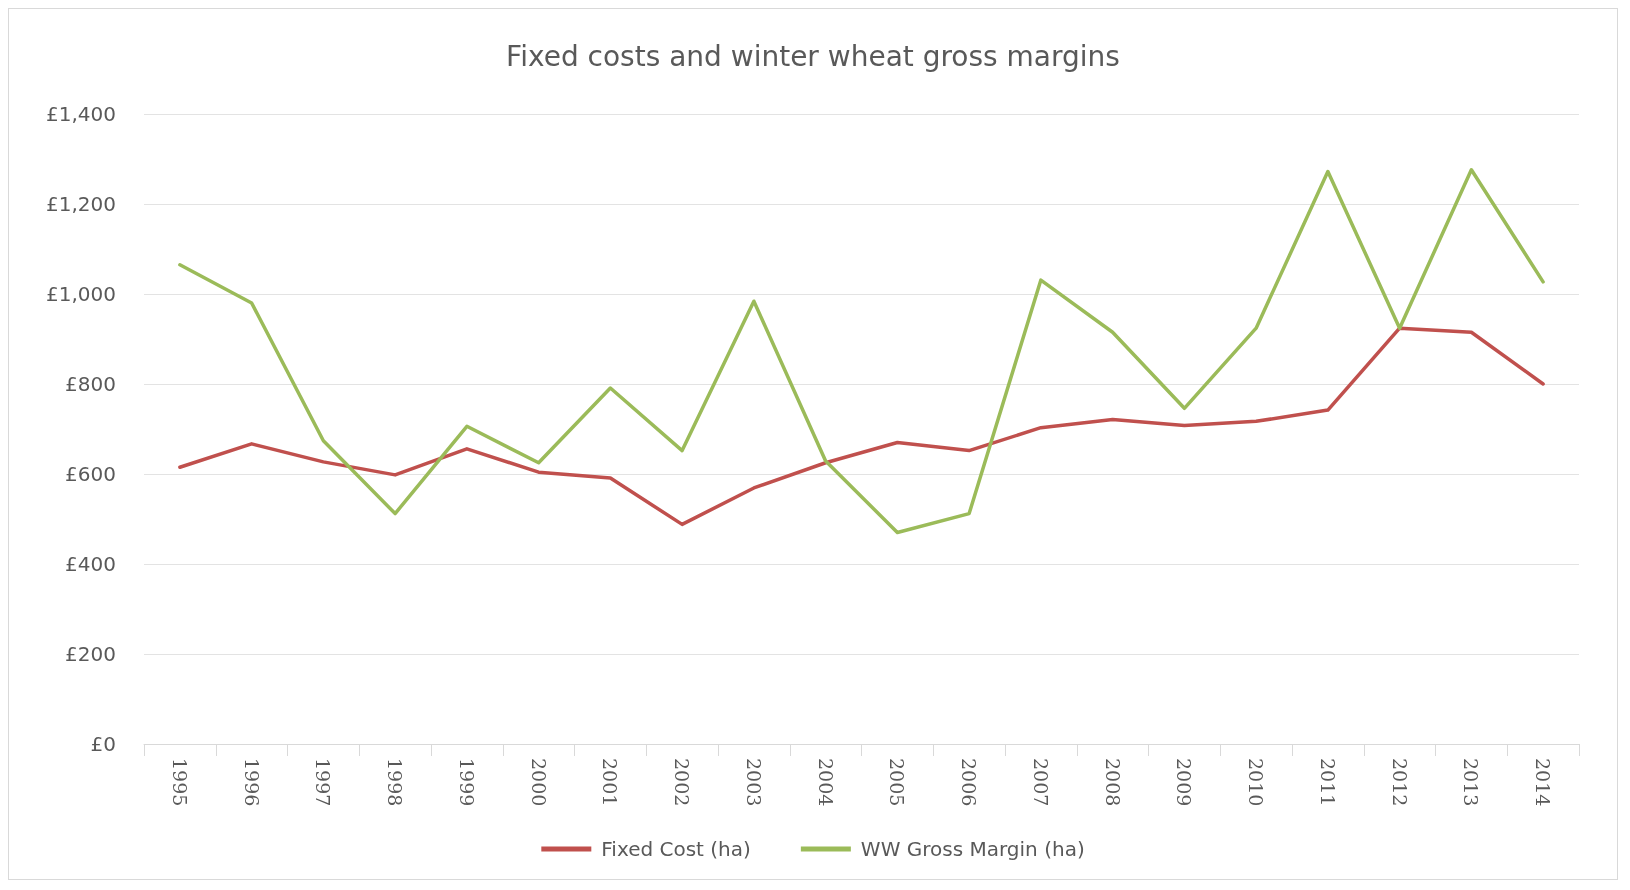  What do you see at coordinates (969, 782) in the screenshot?
I see `x-tick-label: 2006` at bounding box center [969, 782].